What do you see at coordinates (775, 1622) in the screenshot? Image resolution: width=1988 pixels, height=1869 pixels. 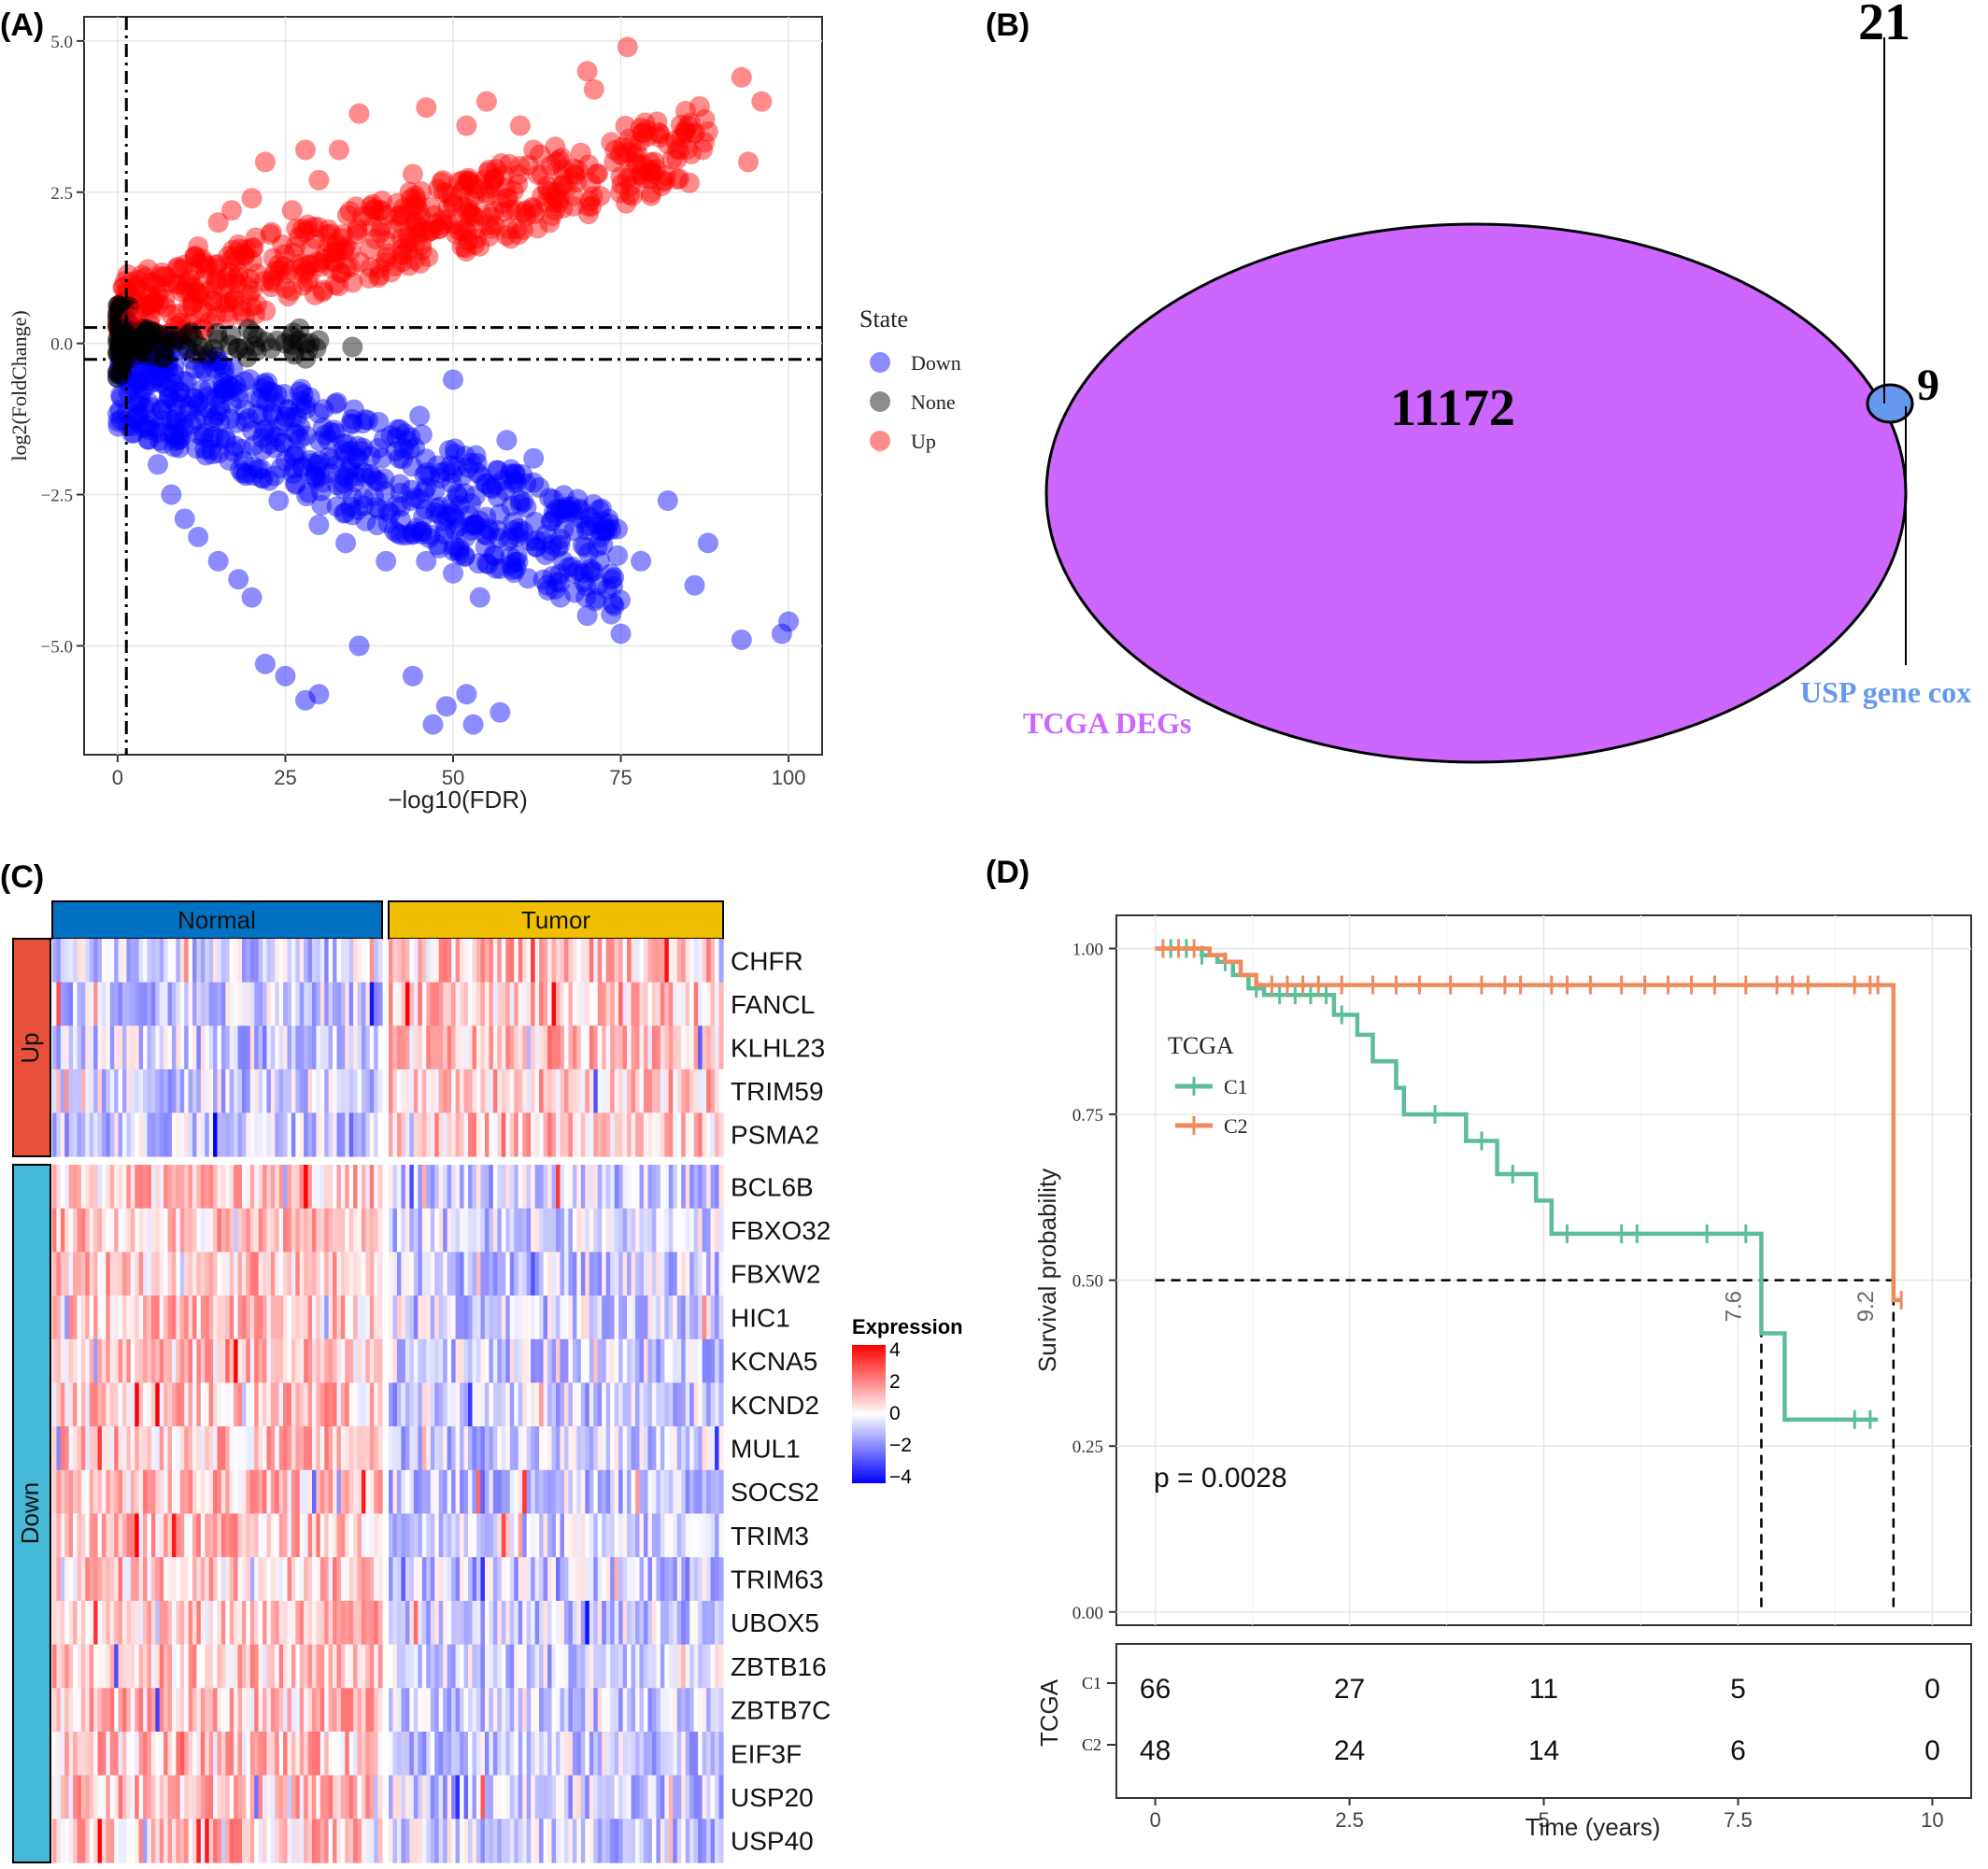 I see `gene-label: UBOX5` at bounding box center [775, 1622].